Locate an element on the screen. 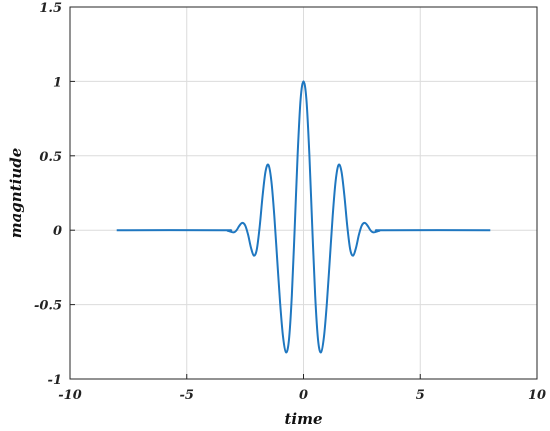 This screenshot has width=550, height=431. y-tick-label: -1 is located at coordinates (55, 380).